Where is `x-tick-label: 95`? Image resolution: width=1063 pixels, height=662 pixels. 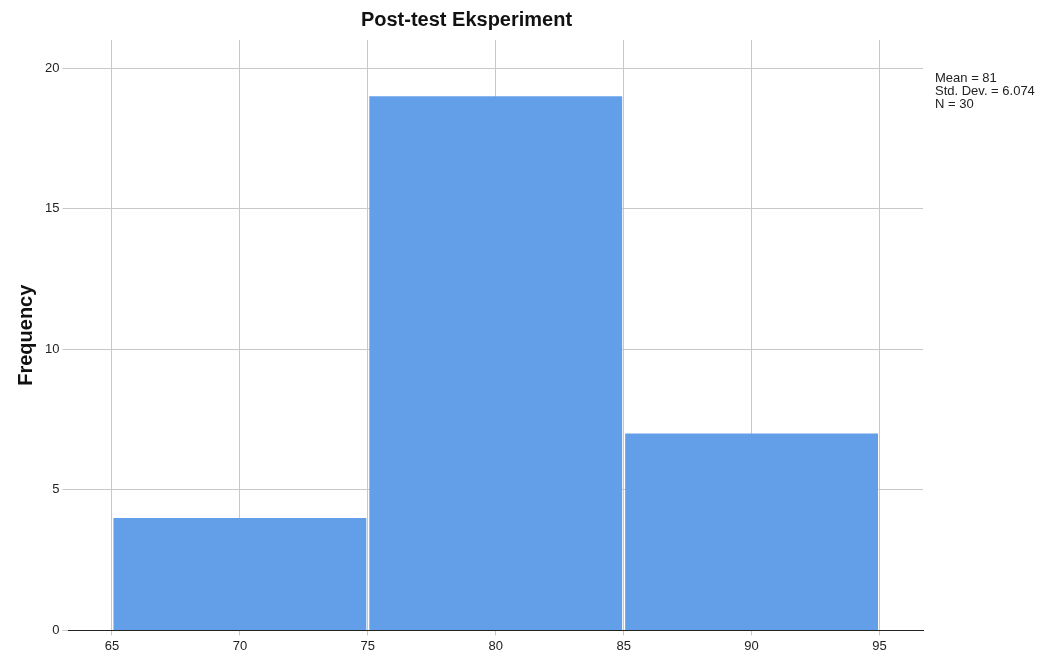
x-tick-label: 95 is located at coordinates (879, 645).